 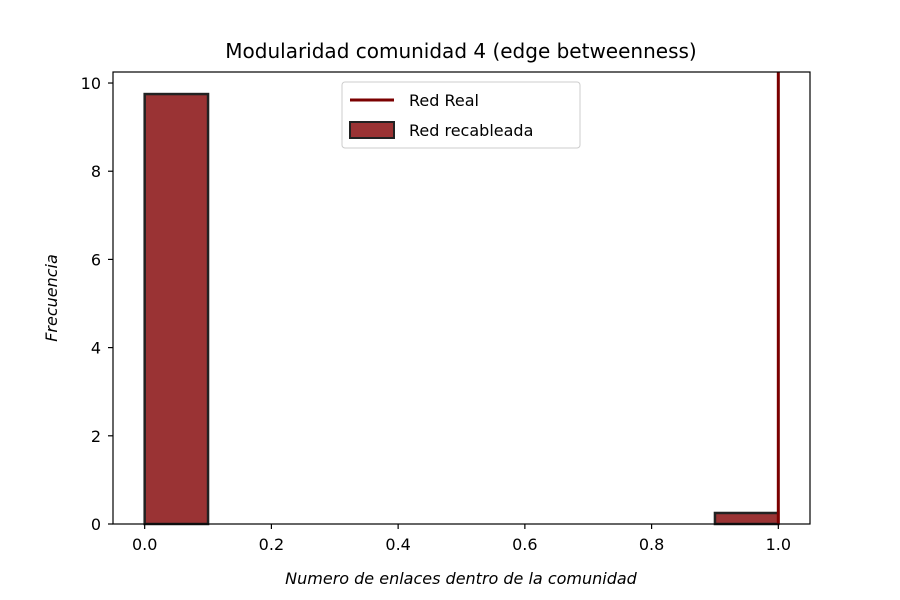 I want to click on x-tick-label: 0.6, so click(x=524, y=544).